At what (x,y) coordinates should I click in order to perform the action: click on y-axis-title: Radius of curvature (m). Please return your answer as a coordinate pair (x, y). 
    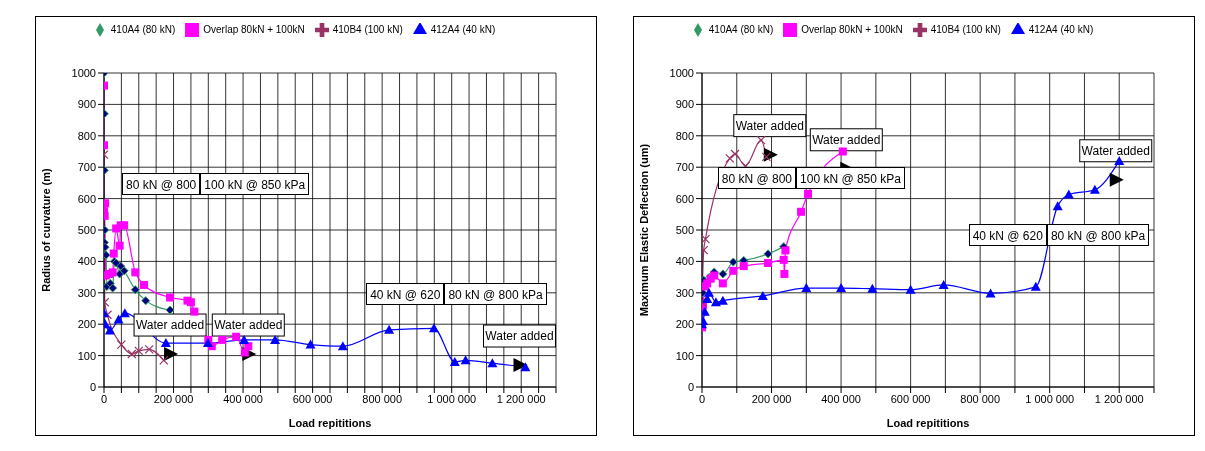
    Looking at the image, I should click on (45, 229).